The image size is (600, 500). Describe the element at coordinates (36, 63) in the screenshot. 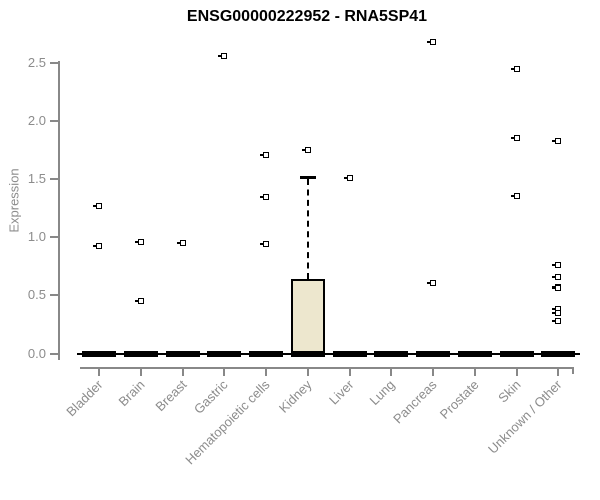

I see `y-axis-tick-label: 2.5` at that location.